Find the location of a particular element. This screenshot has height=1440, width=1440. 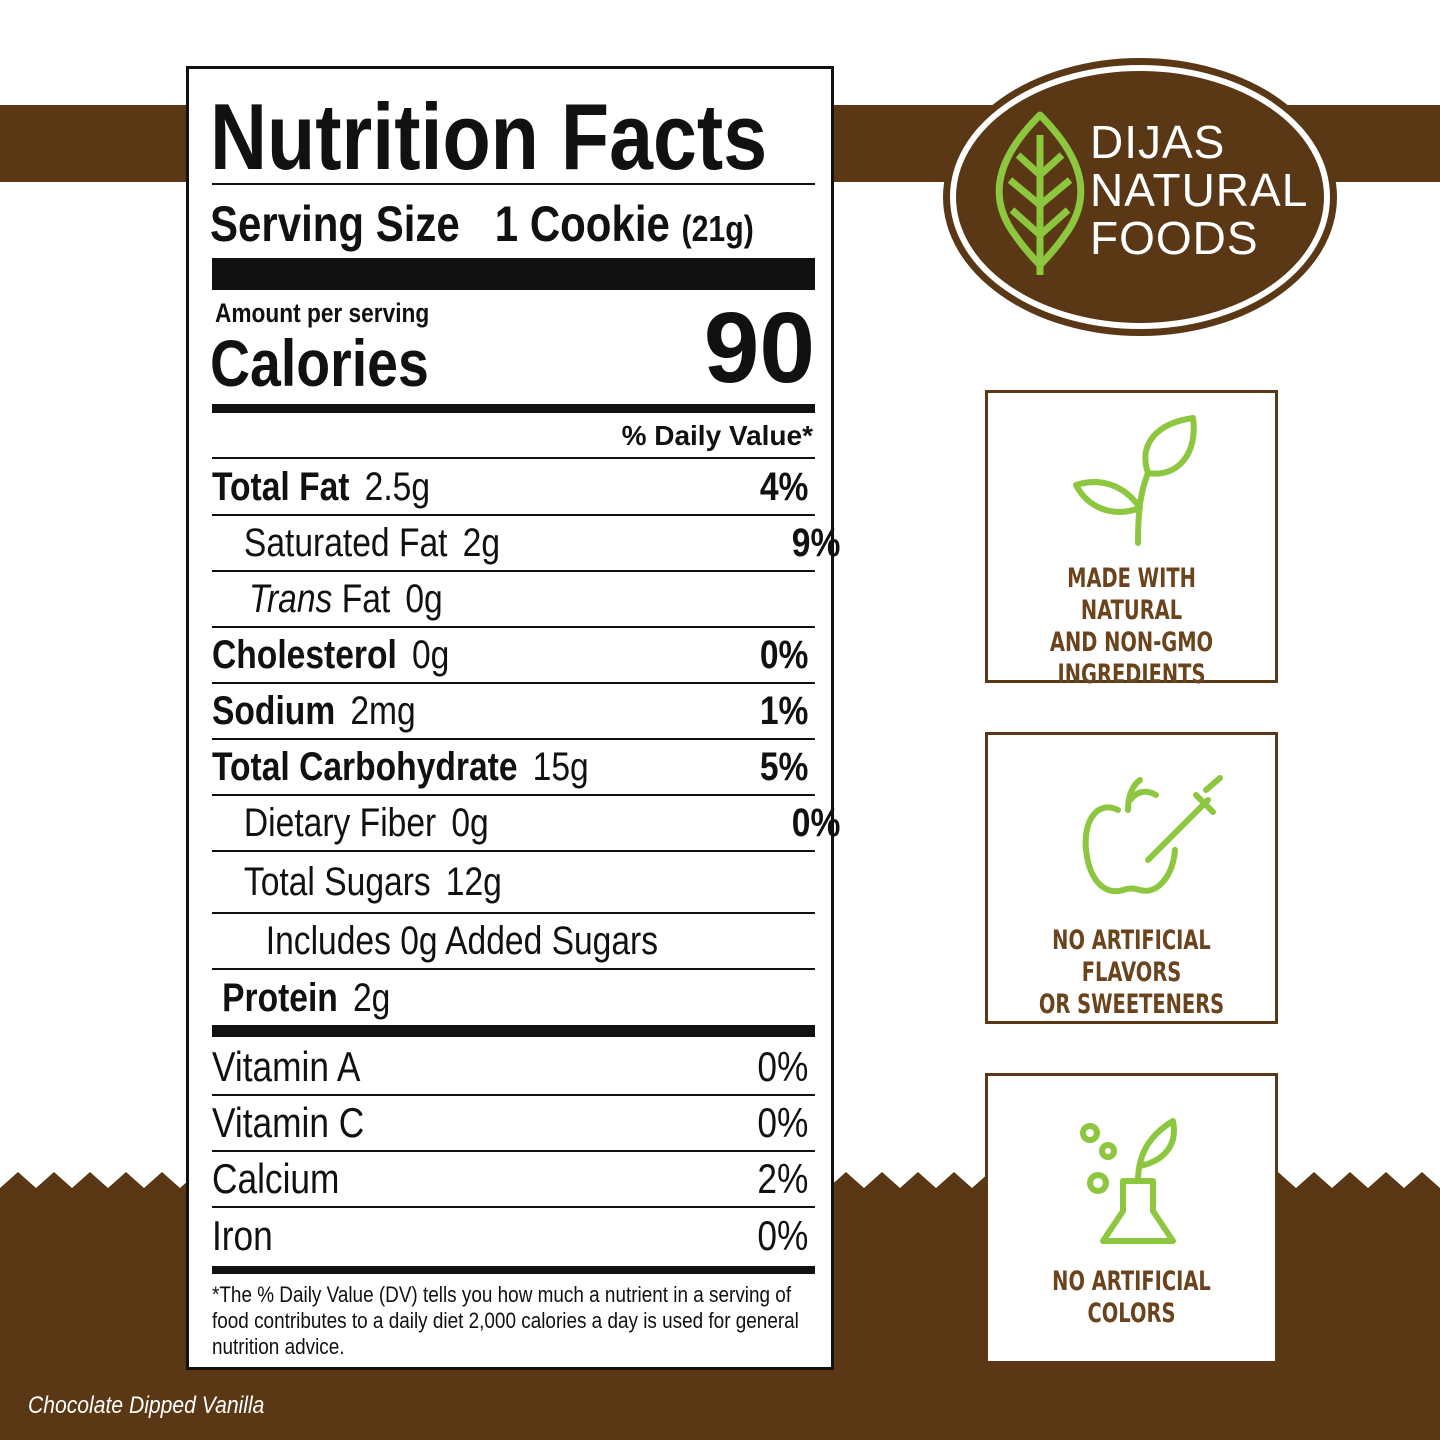

logo-line: NATURAL is located at coordinates (1199, 190).